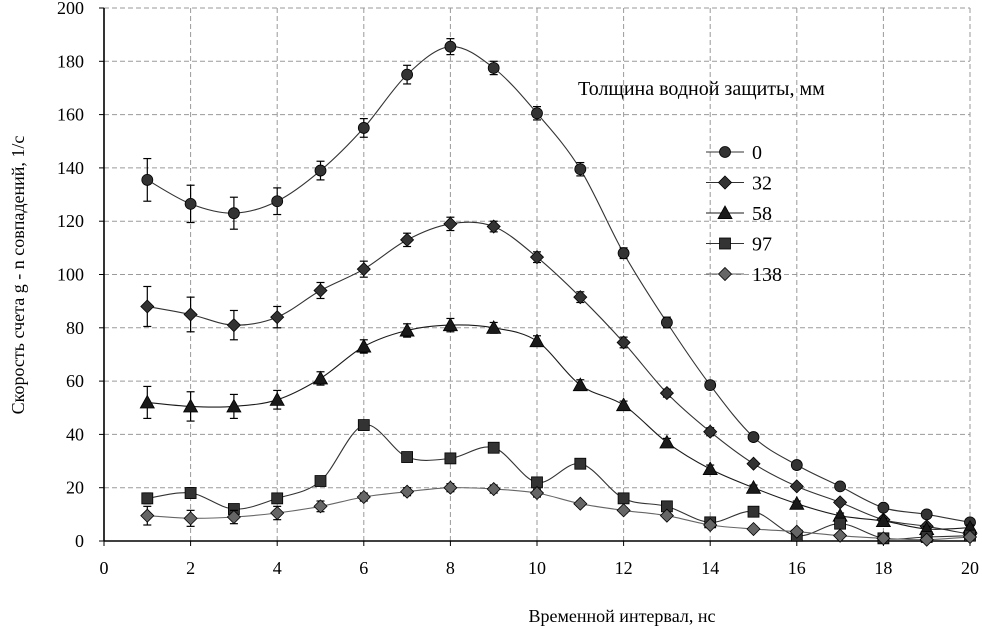 This screenshot has width=982, height=629. Describe the element at coordinates (970, 568) in the screenshot. I see `x-tick-label: 20` at that location.